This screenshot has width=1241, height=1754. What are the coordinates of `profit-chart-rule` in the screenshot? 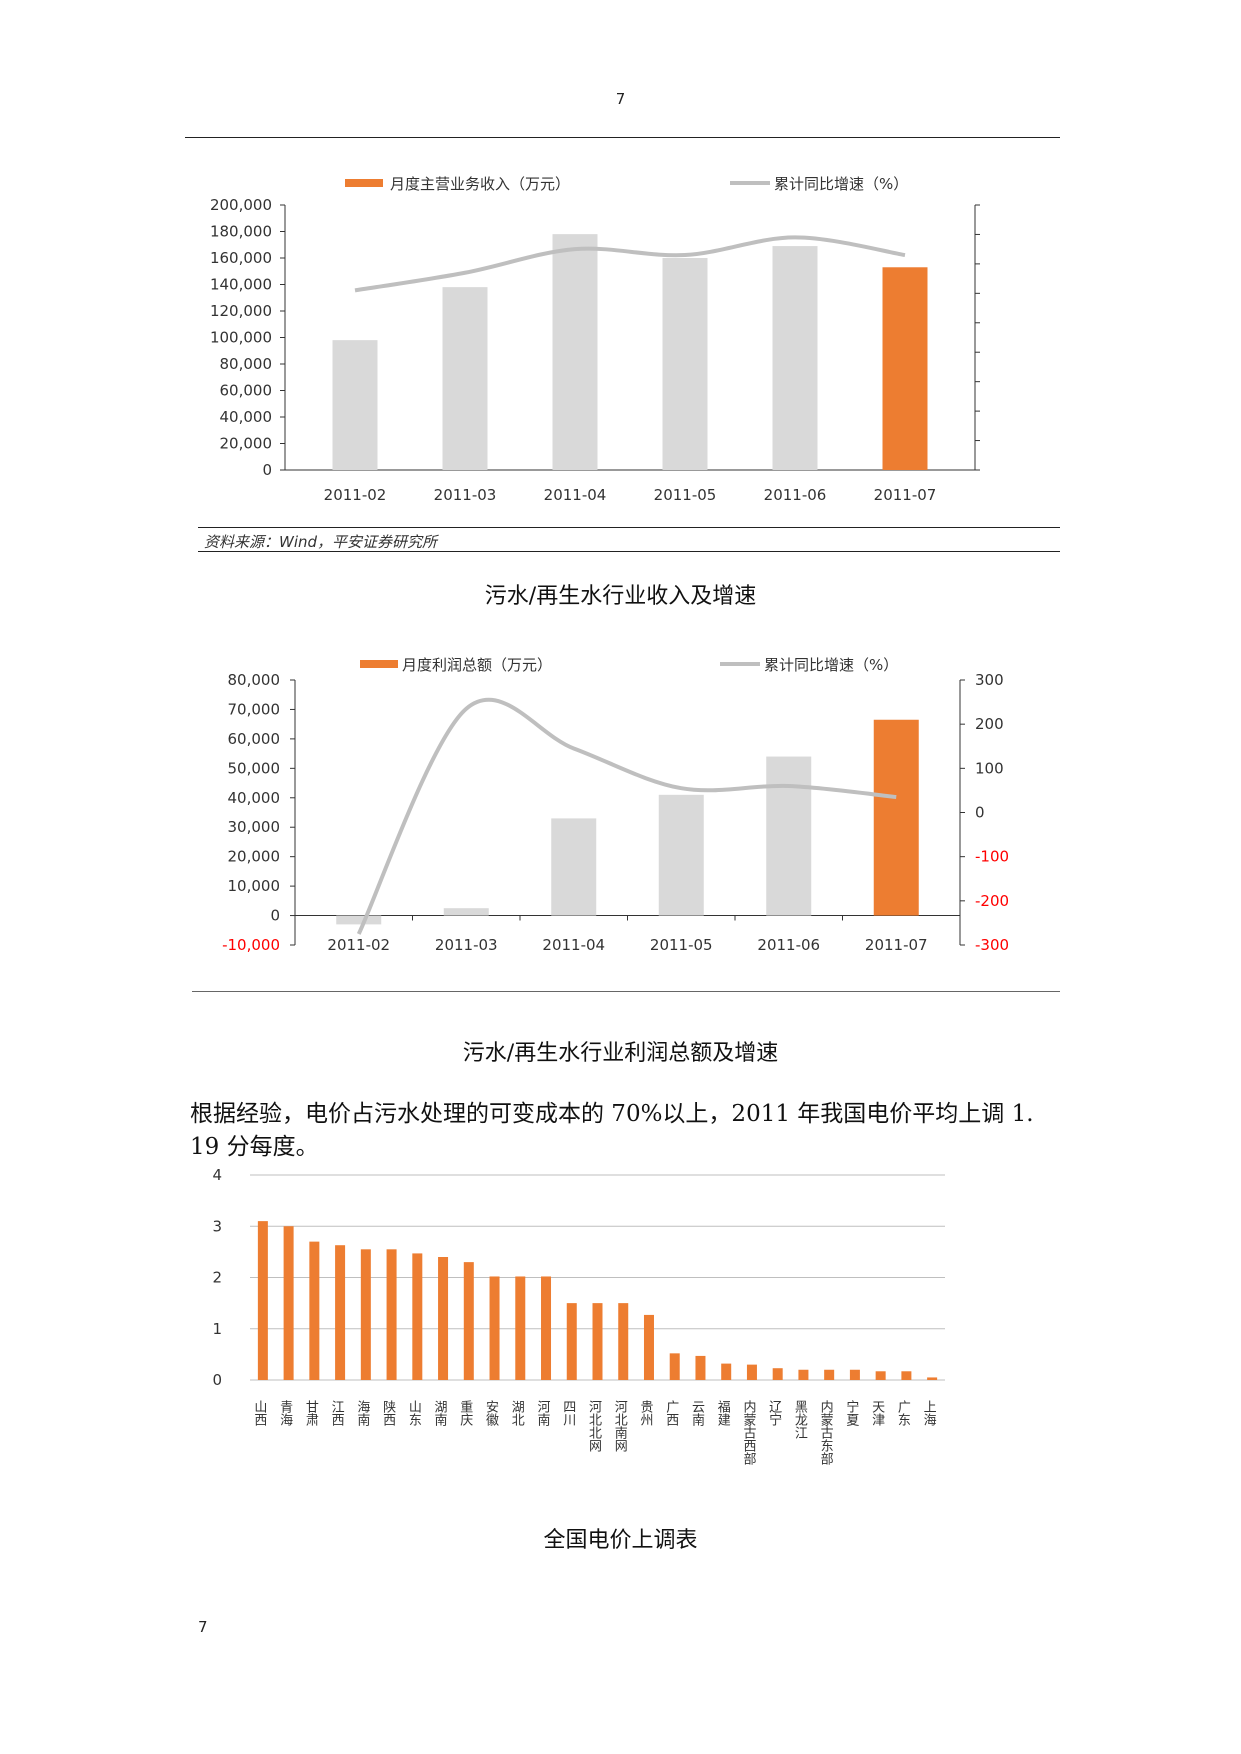 It's located at (626, 991).